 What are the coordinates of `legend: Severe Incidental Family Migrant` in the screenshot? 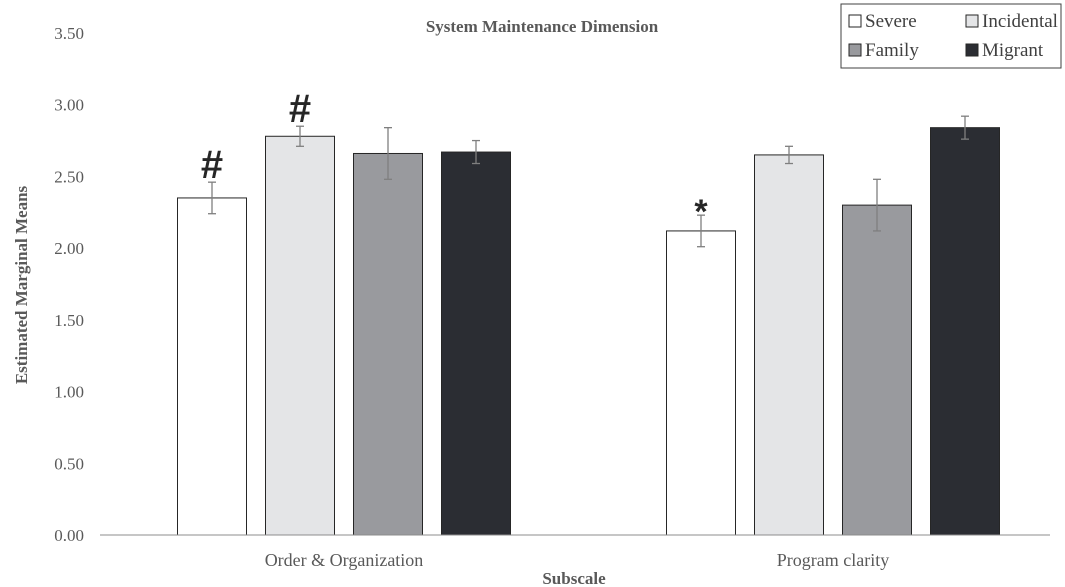 It's located at (951, 36).